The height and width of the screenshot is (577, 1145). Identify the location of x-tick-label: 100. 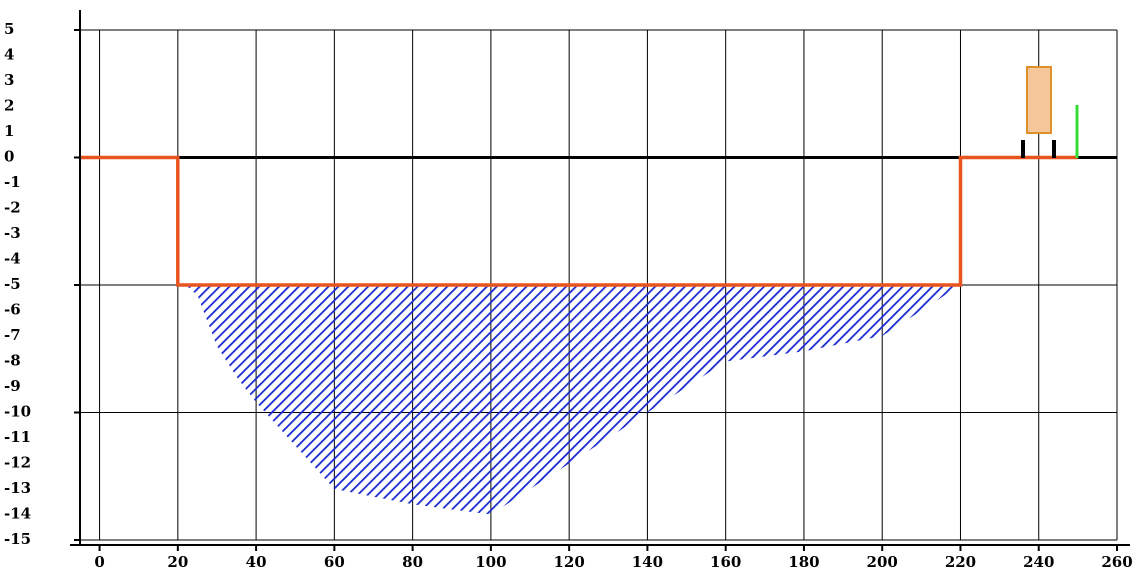
(490, 562).